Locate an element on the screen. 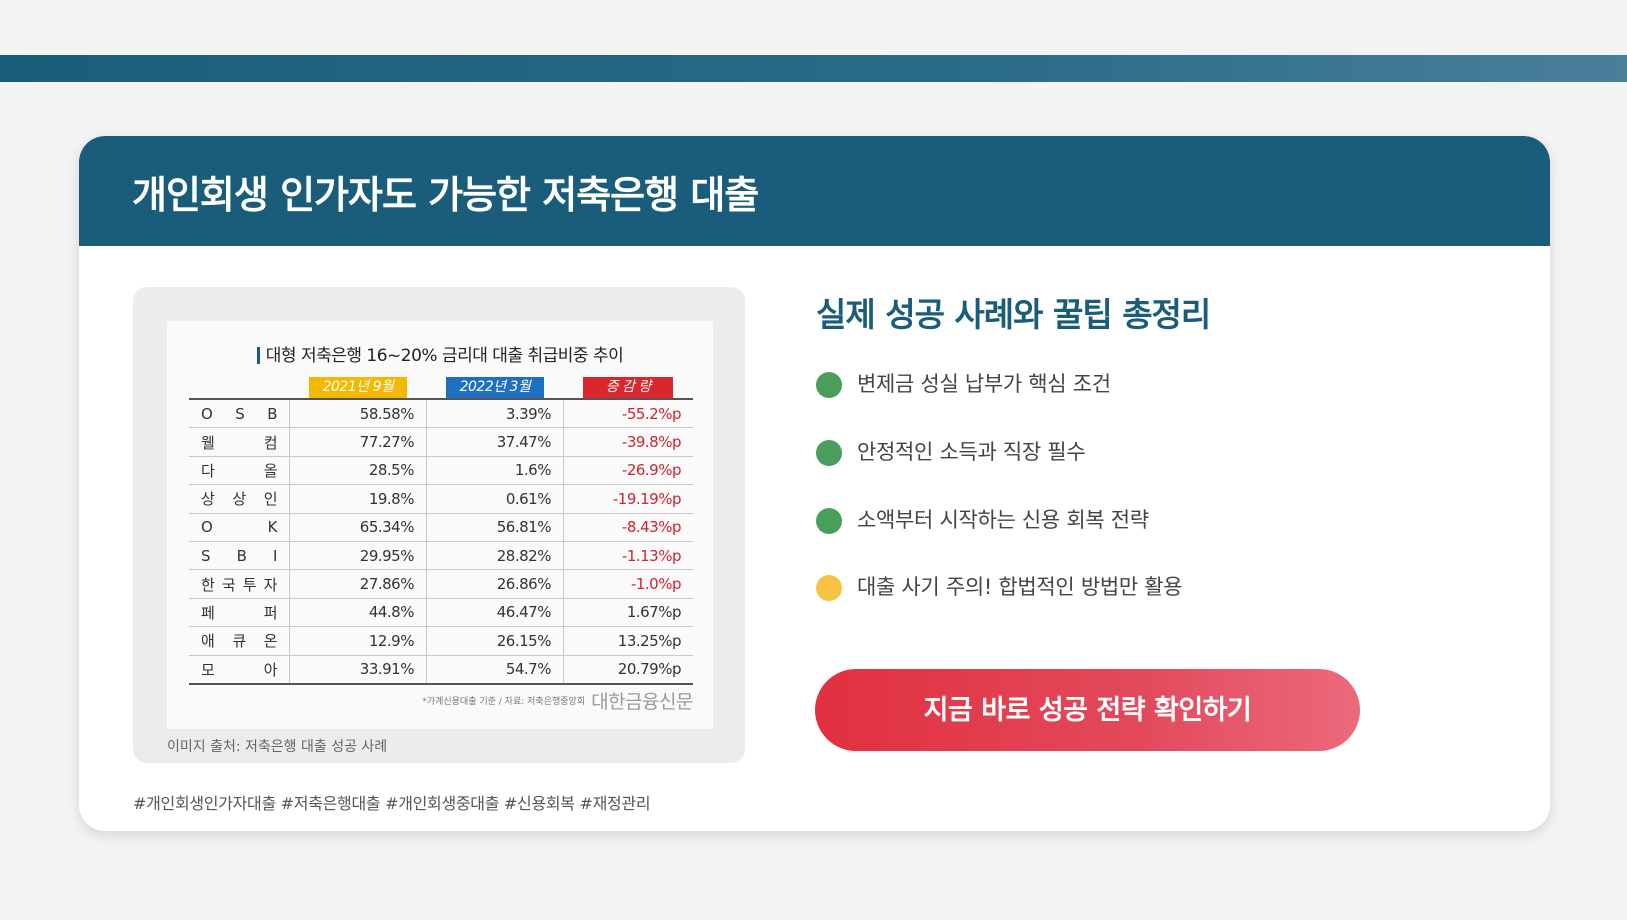 The width and height of the screenshot is (1627, 920). change-cell: -1.13%p is located at coordinates (628, 556).